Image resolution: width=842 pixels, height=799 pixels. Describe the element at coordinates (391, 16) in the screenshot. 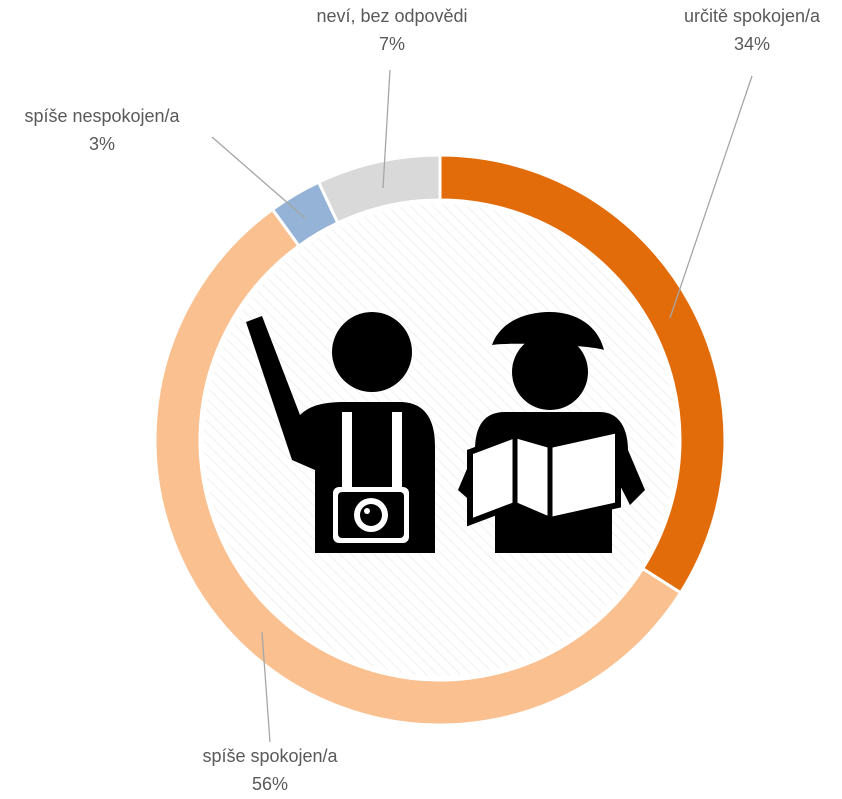

I see `category-label: neví, bez odpovědi` at that location.